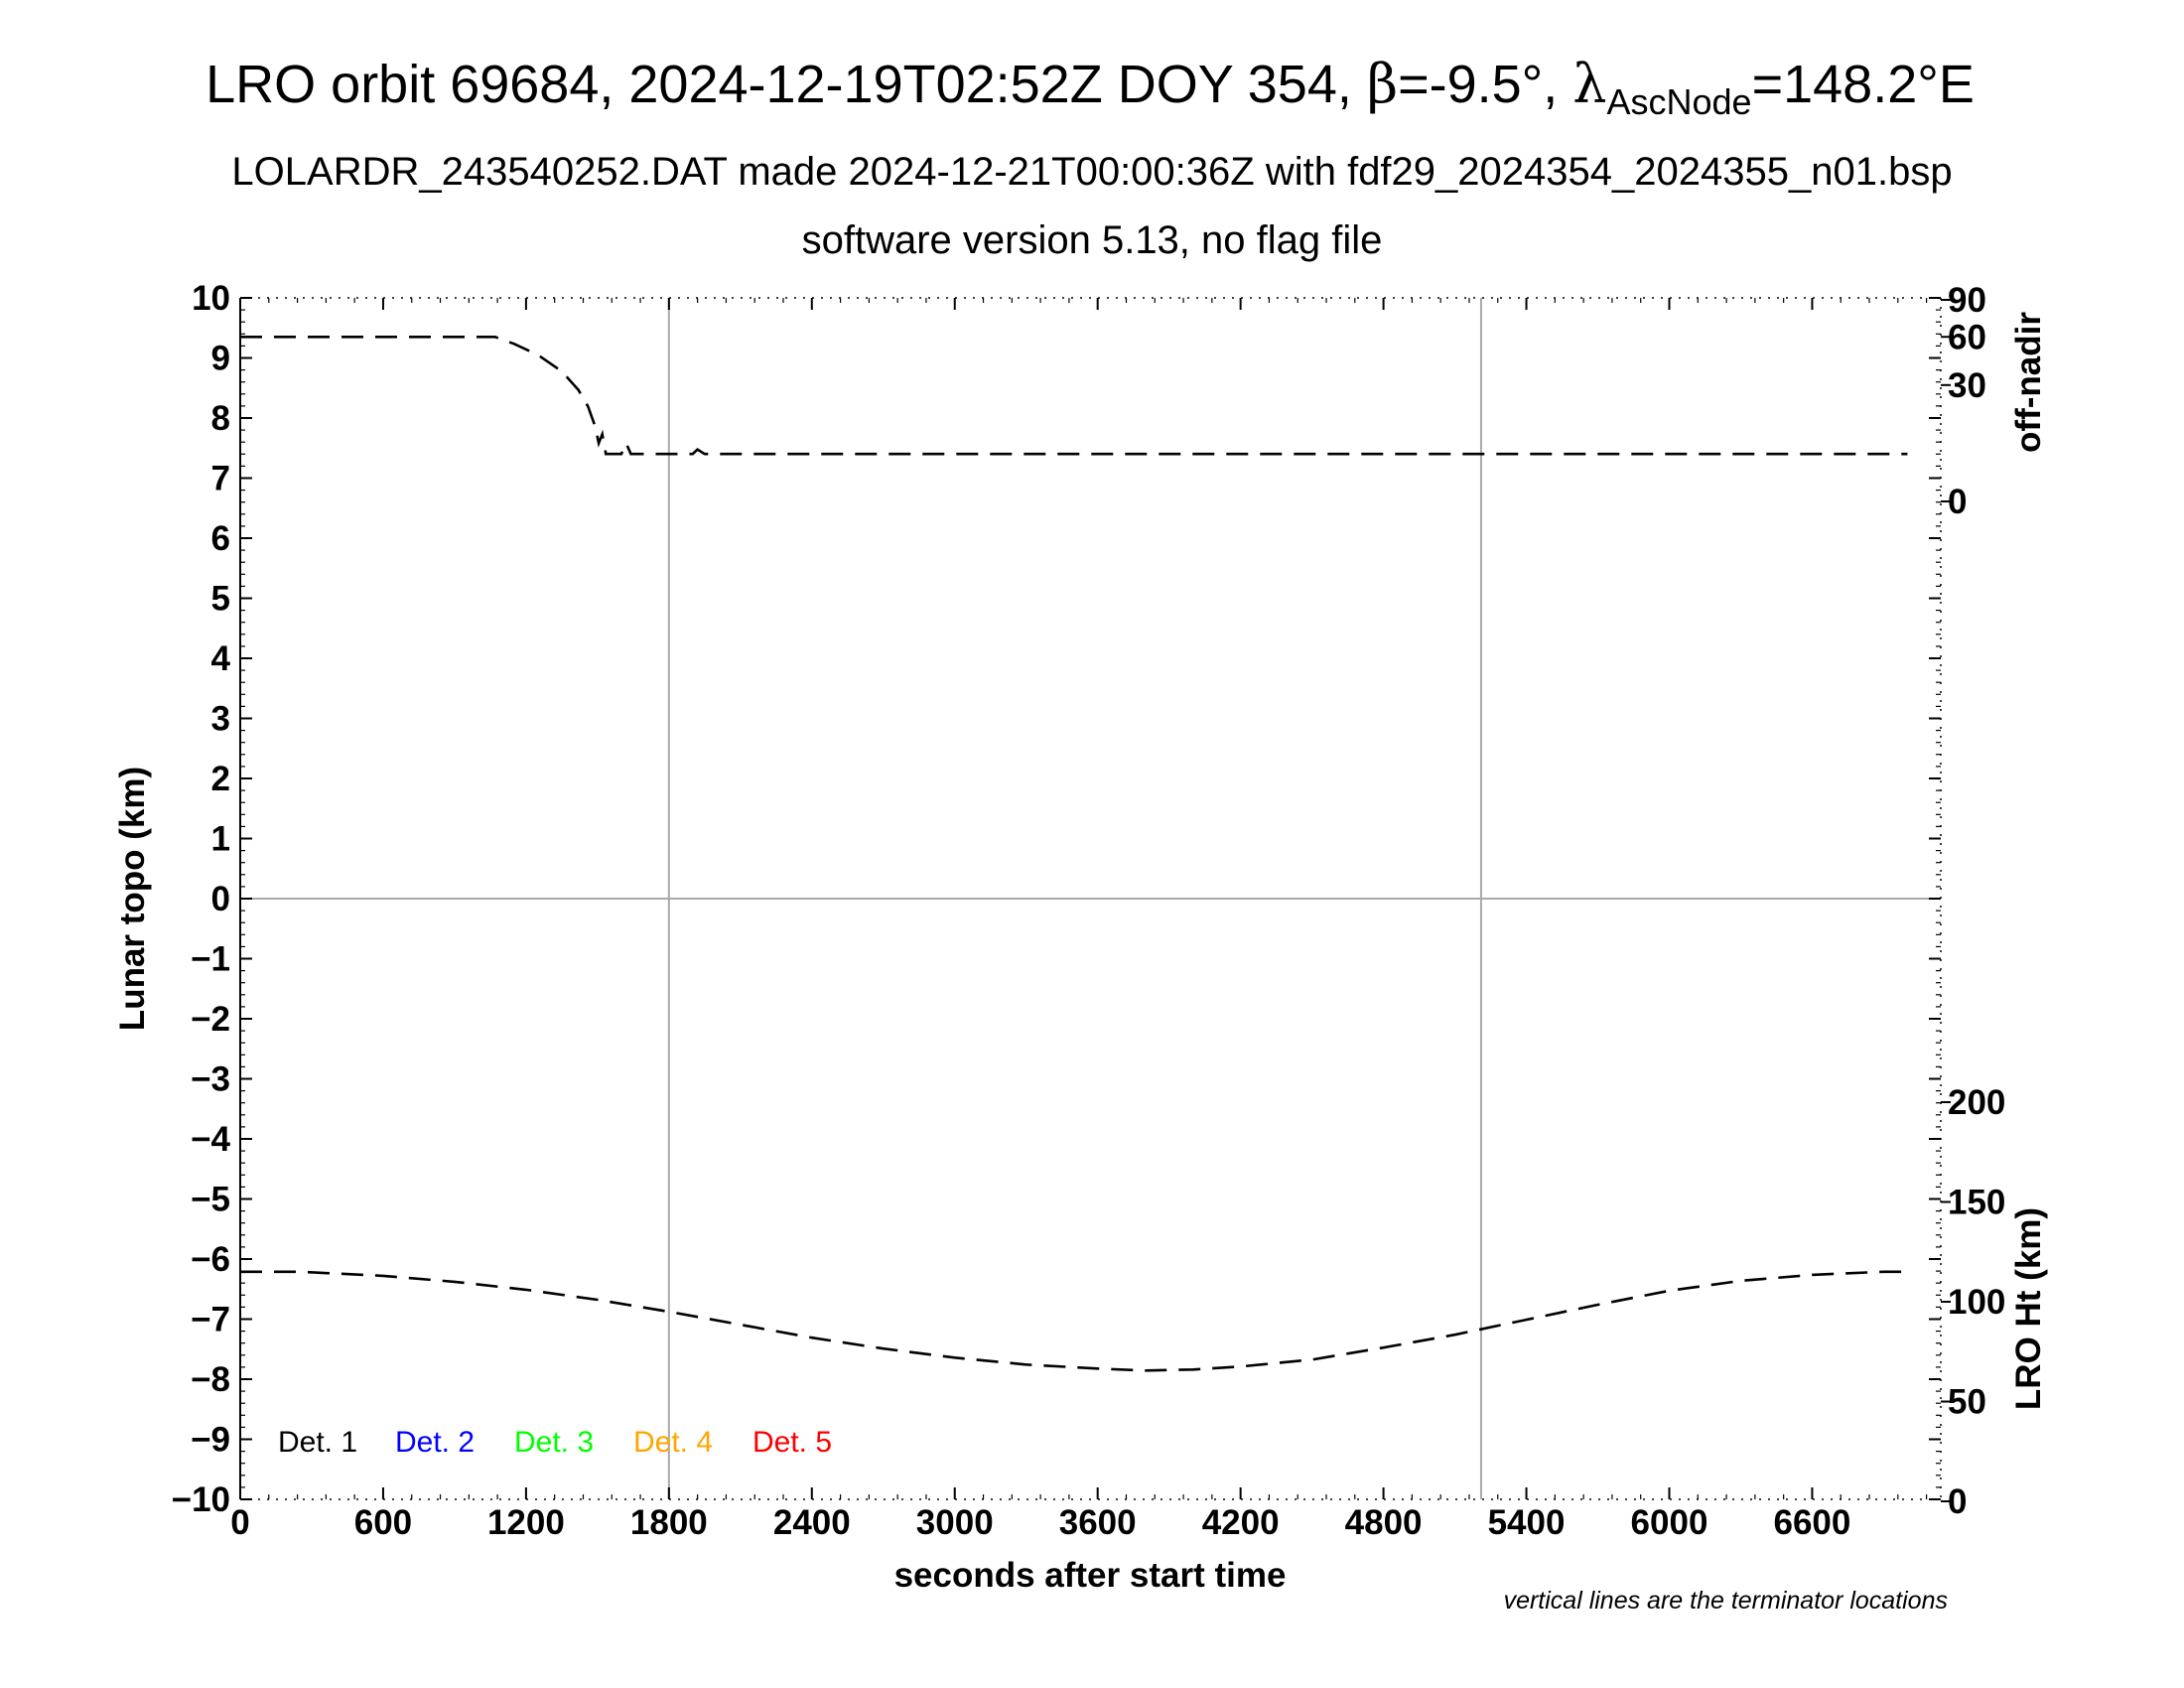 The width and height of the screenshot is (2184, 1688). What do you see at coordinates (221, 658) in the screenshot?
I see `y-left-tick-label: 4` at bounding box center [221, 658].